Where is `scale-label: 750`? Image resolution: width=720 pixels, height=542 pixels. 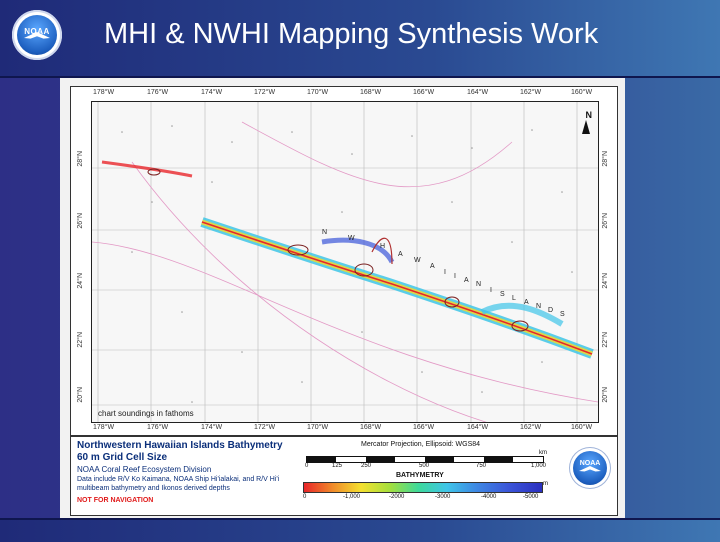 scale-label: 750 is located at coordinates (481, 466).